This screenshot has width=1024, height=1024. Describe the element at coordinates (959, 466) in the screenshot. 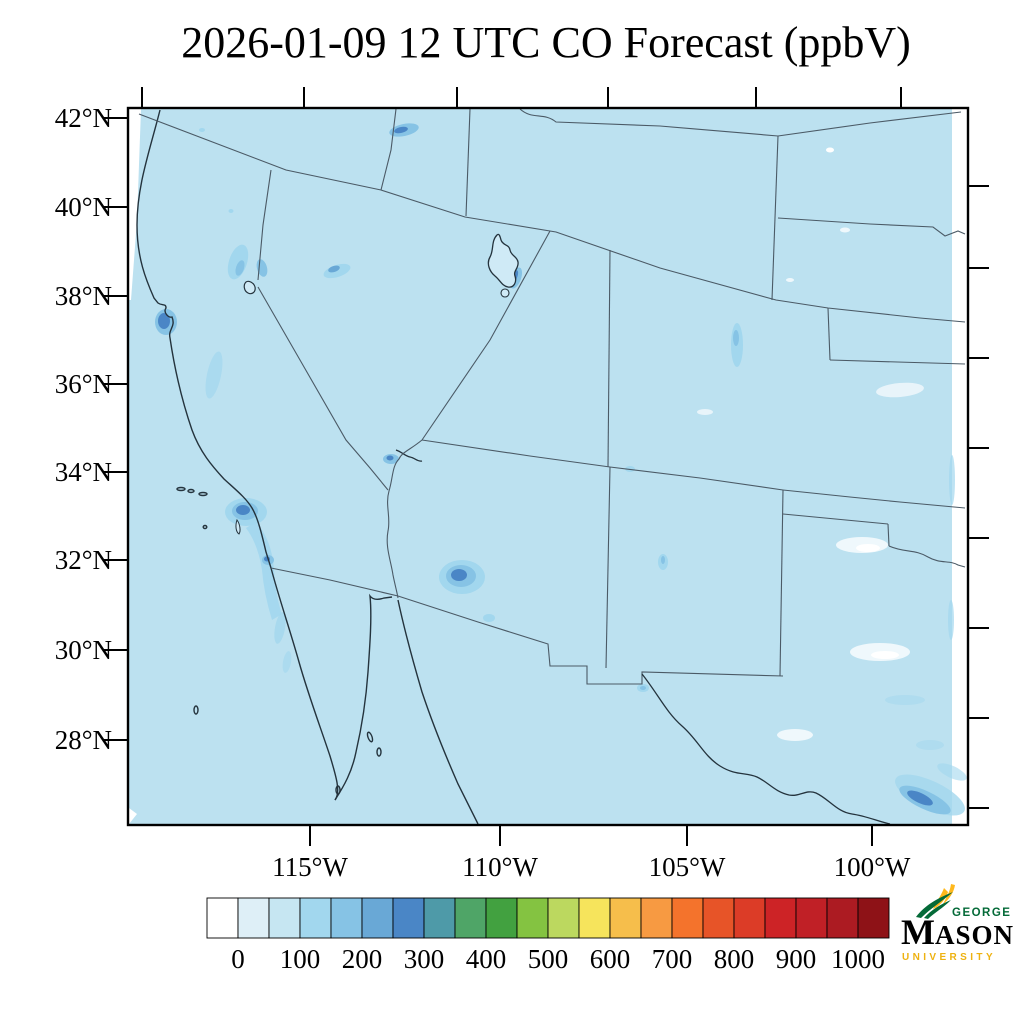

I see `domain-edge-east` at that location.